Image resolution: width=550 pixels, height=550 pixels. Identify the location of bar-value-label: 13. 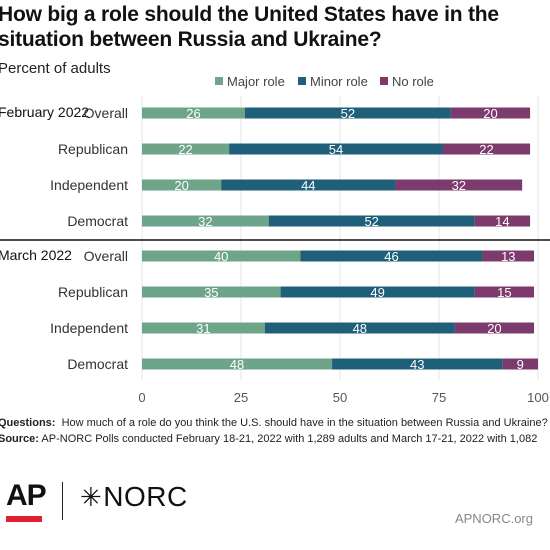
(508, 256).